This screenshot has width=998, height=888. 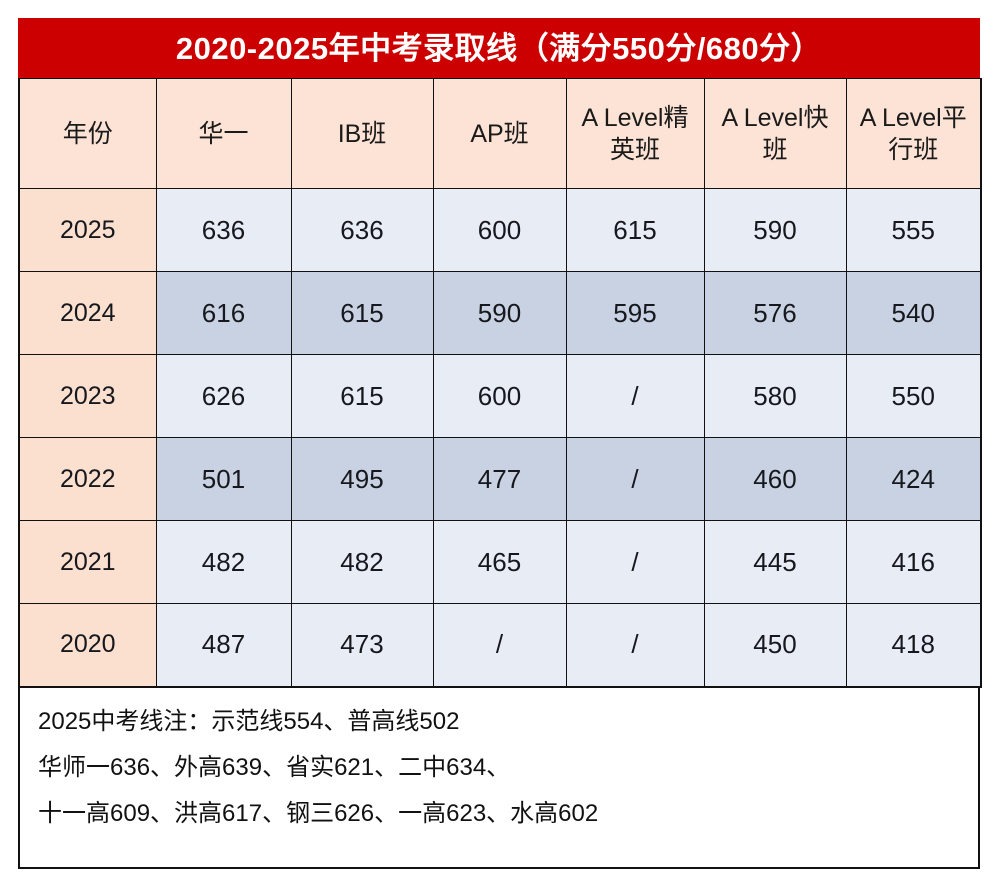 What do you see at coordinates (362, 645) in the screenshot?
I see `score-cell: 473` at bounding box center [362, 645].